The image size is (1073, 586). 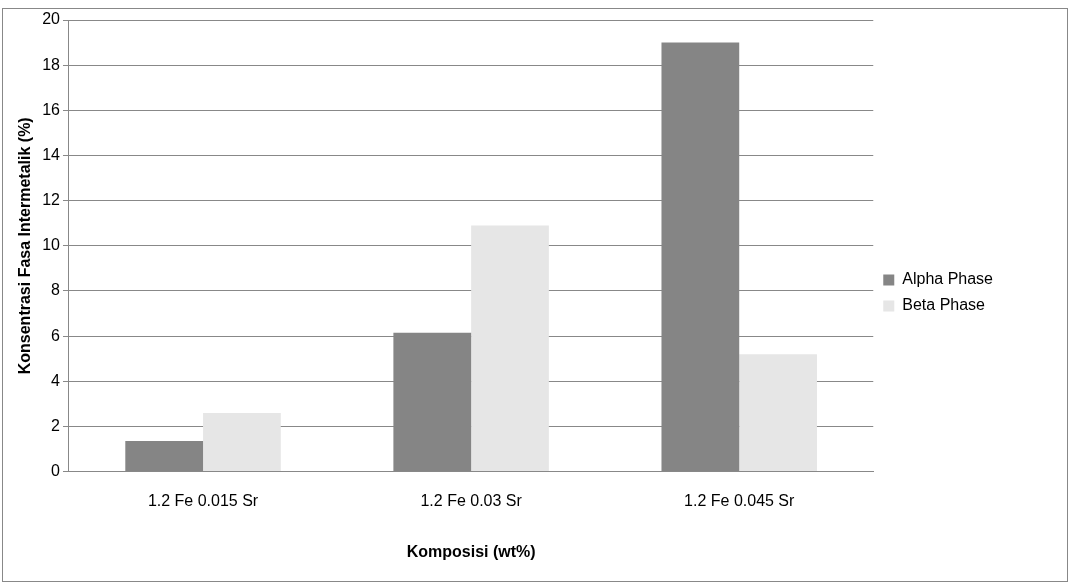 I want to click on legend-label: Alpha Phase, so click(x=948, y=279).